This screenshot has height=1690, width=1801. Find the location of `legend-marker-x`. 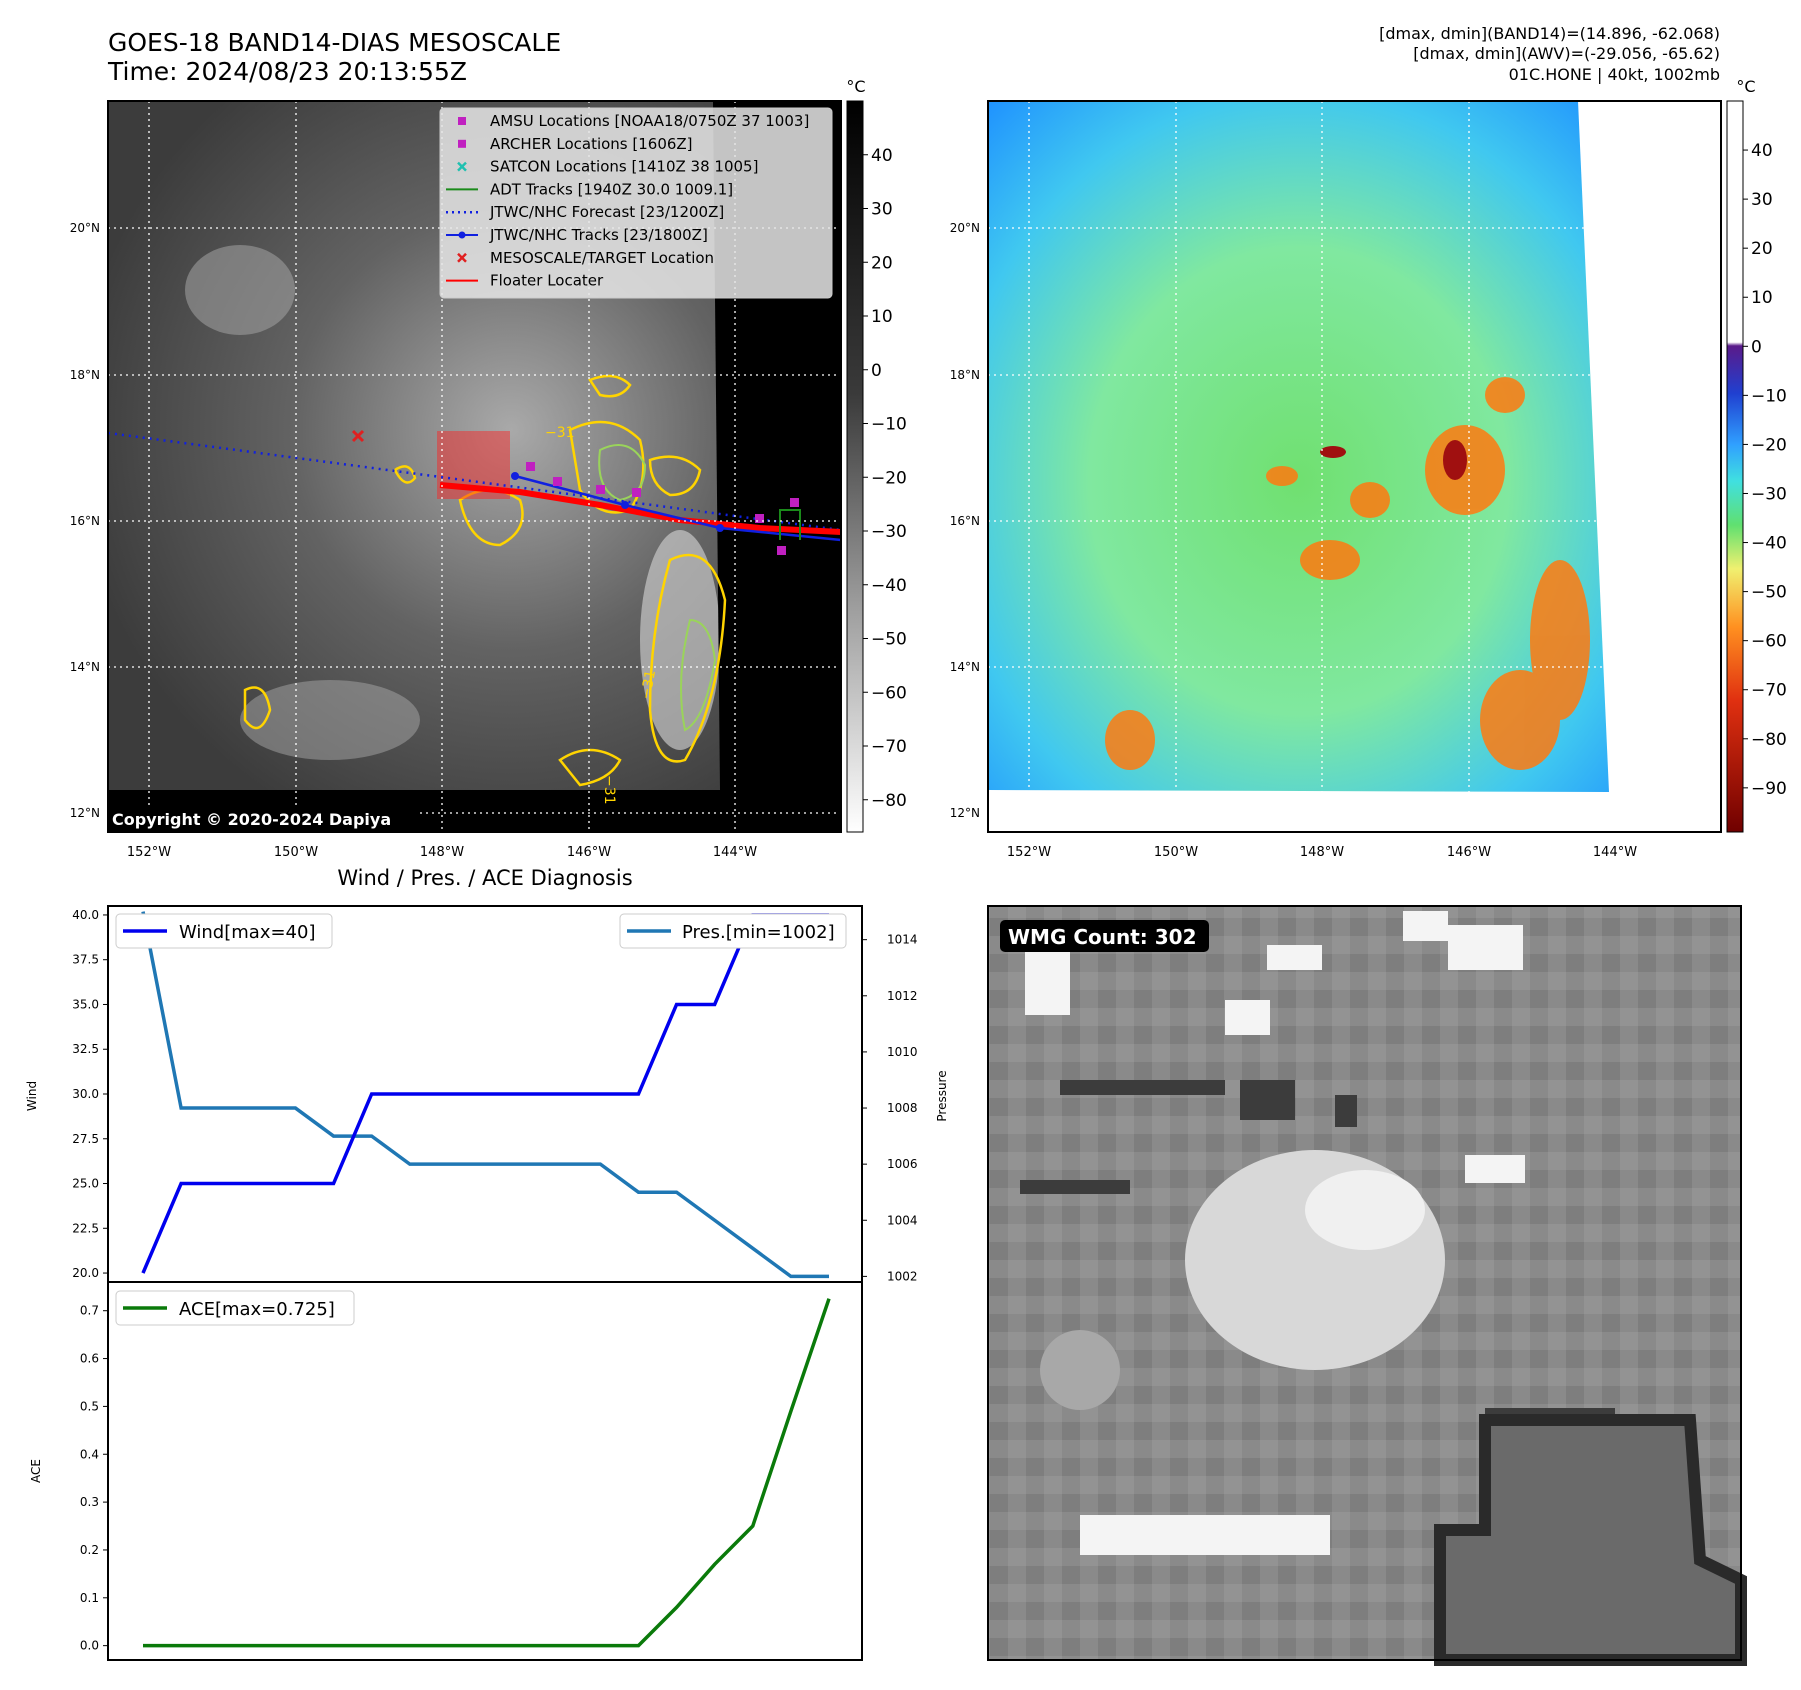

legend-marker-x is located at coordinates (462, 257).